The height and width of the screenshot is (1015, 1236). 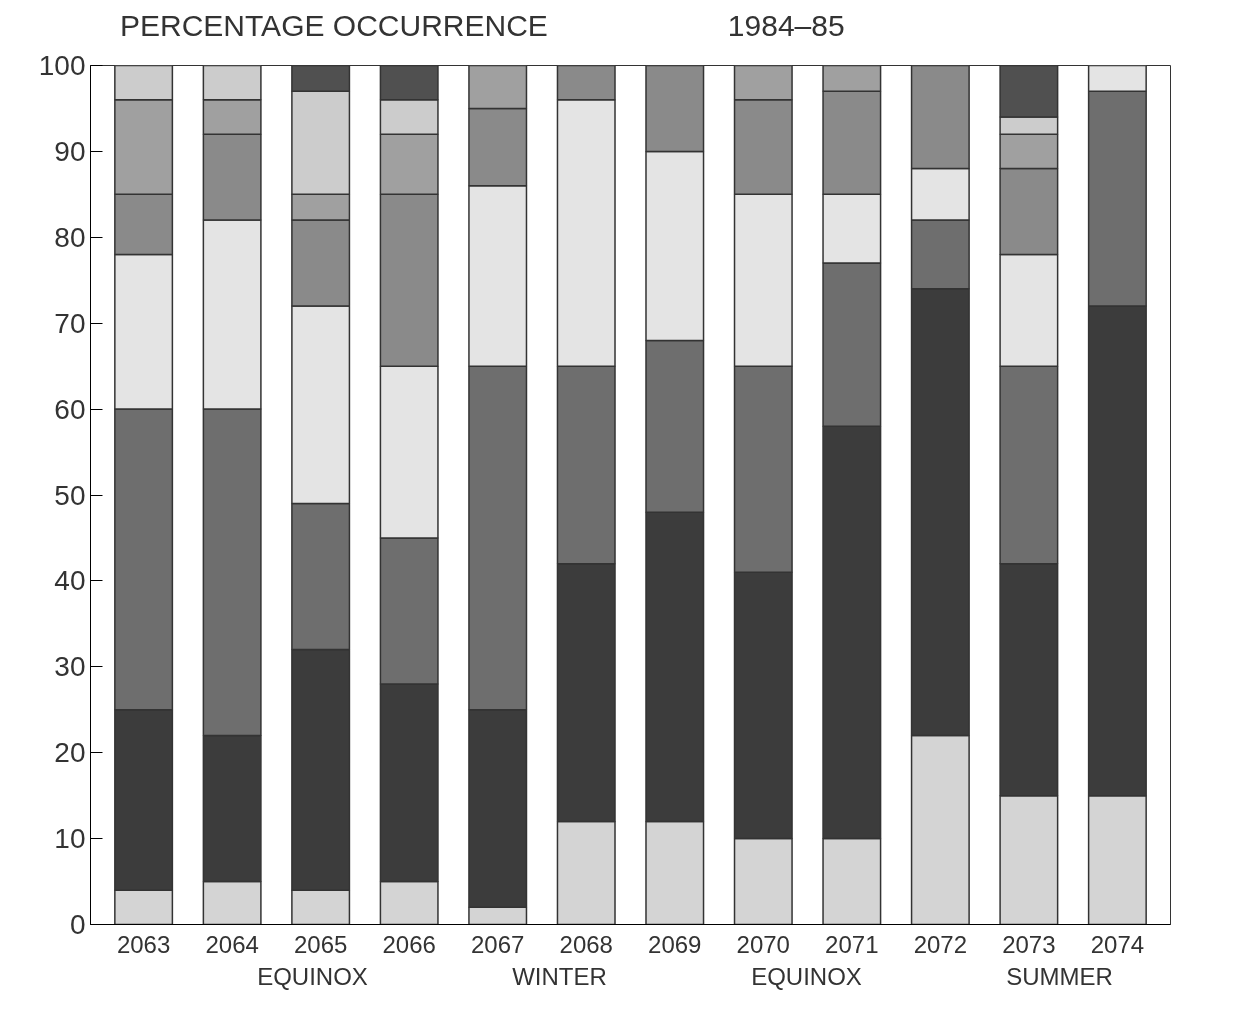 I want to click on x-tick-label: 2063, so click(x=143, y=944).